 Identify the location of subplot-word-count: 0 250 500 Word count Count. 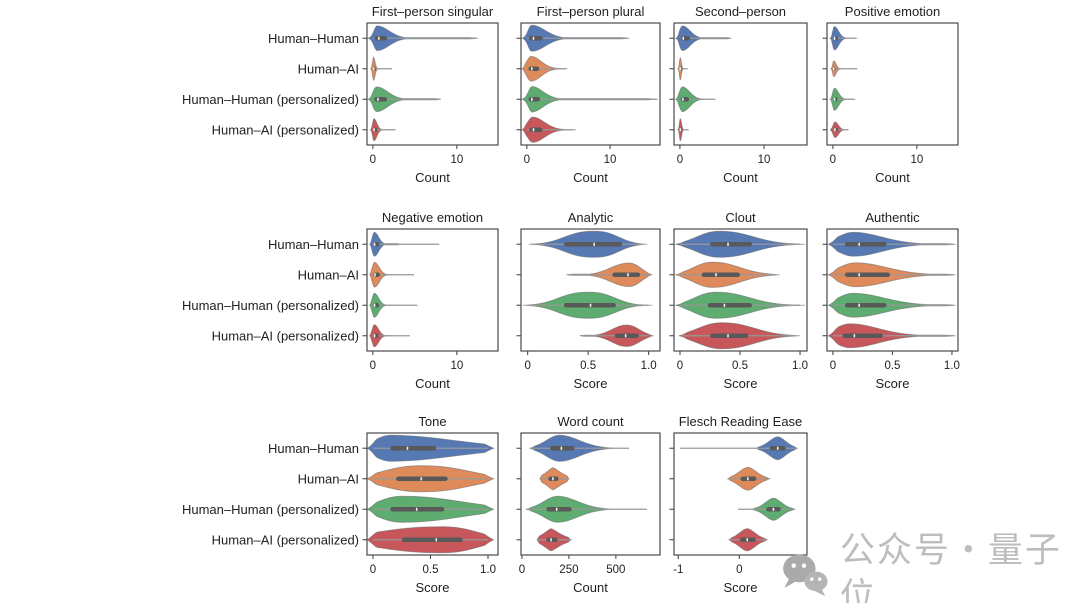
(588, 504).